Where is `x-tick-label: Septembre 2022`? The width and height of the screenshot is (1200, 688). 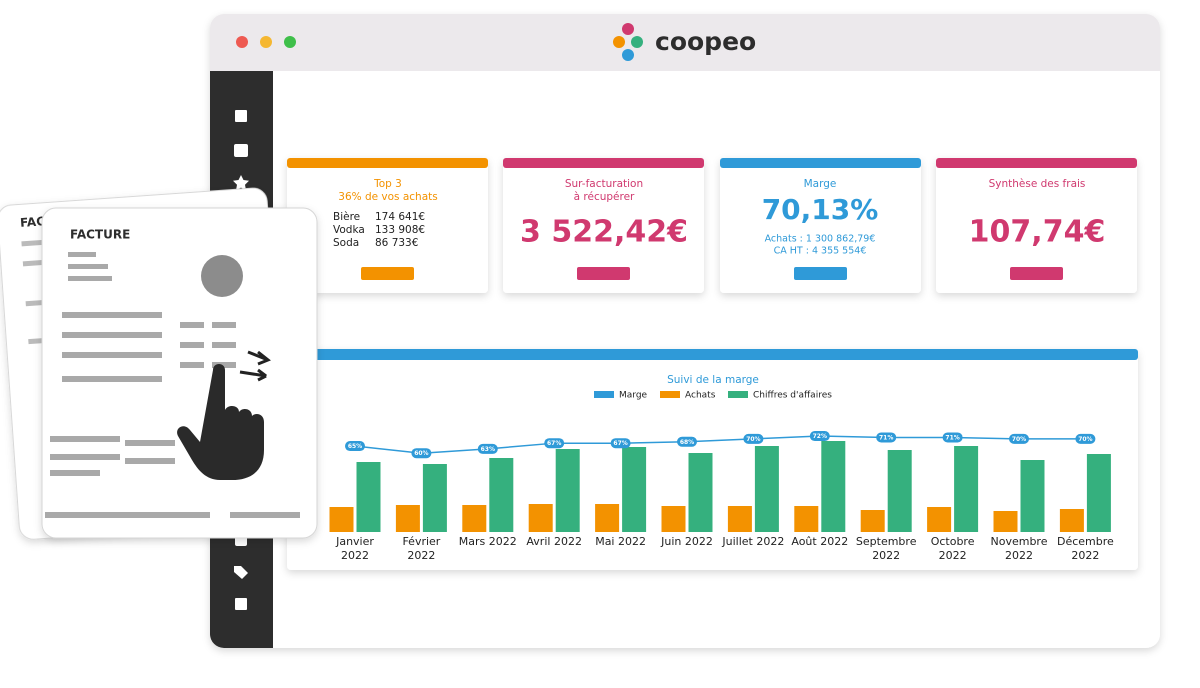
x-tick-label: Septembre 2022 is located at coordinates (886, 548).